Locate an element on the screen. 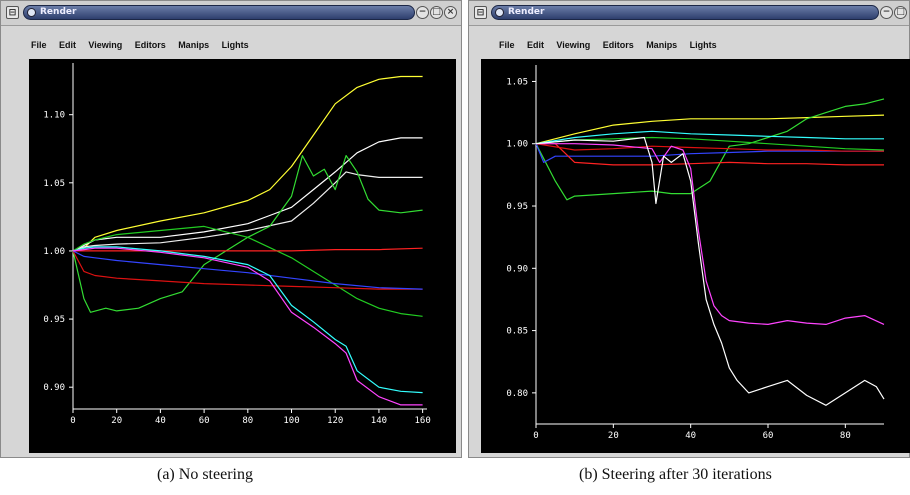 The image size is (910, 495). title-bar: ⊟ Render − □ is located at coordinates (689, 13).